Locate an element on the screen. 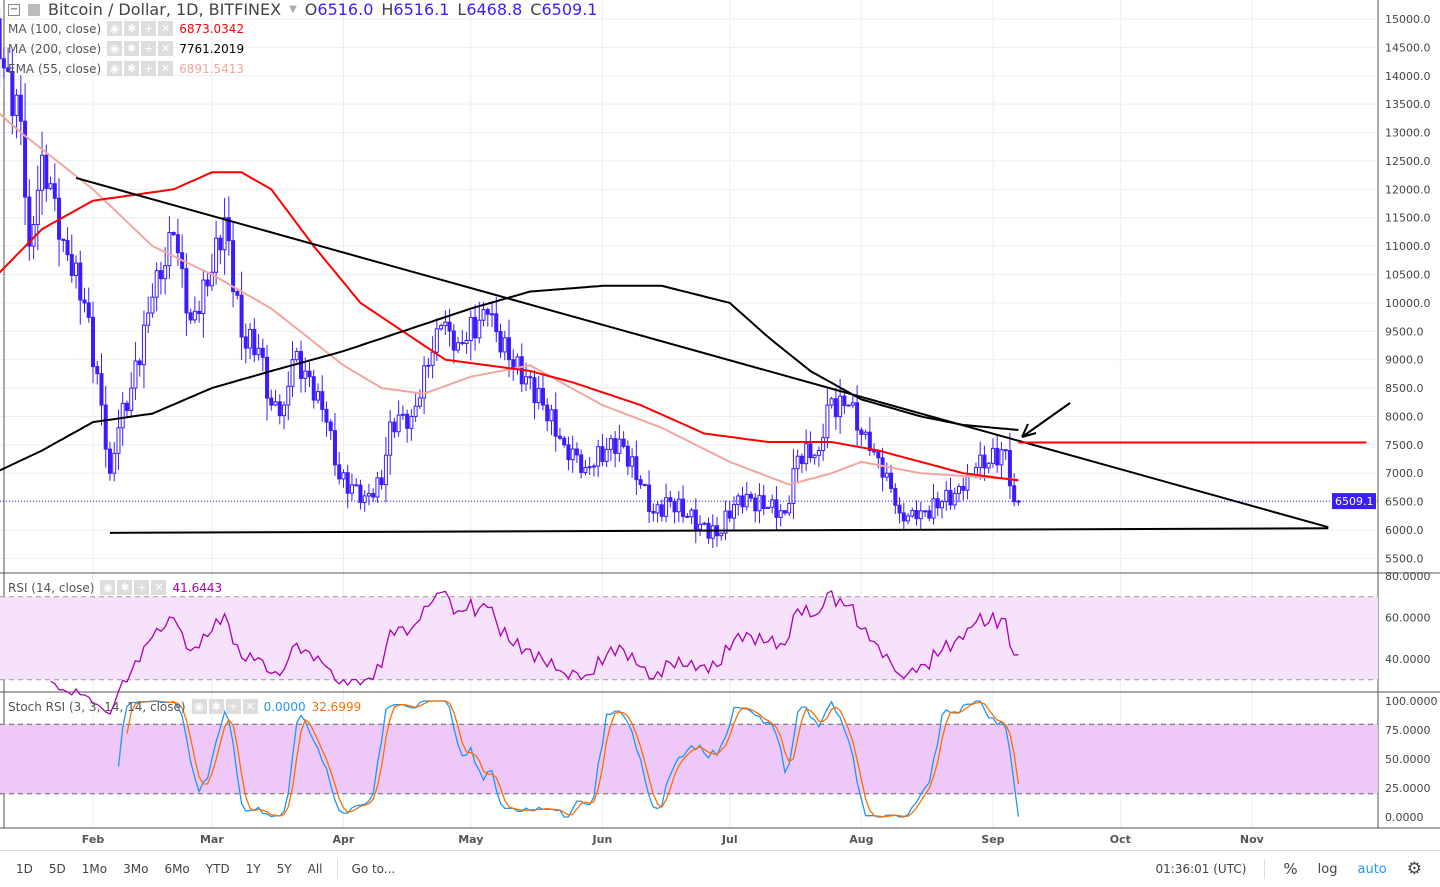  range-6mo: 6Mo is located at coordinates (177, 868).